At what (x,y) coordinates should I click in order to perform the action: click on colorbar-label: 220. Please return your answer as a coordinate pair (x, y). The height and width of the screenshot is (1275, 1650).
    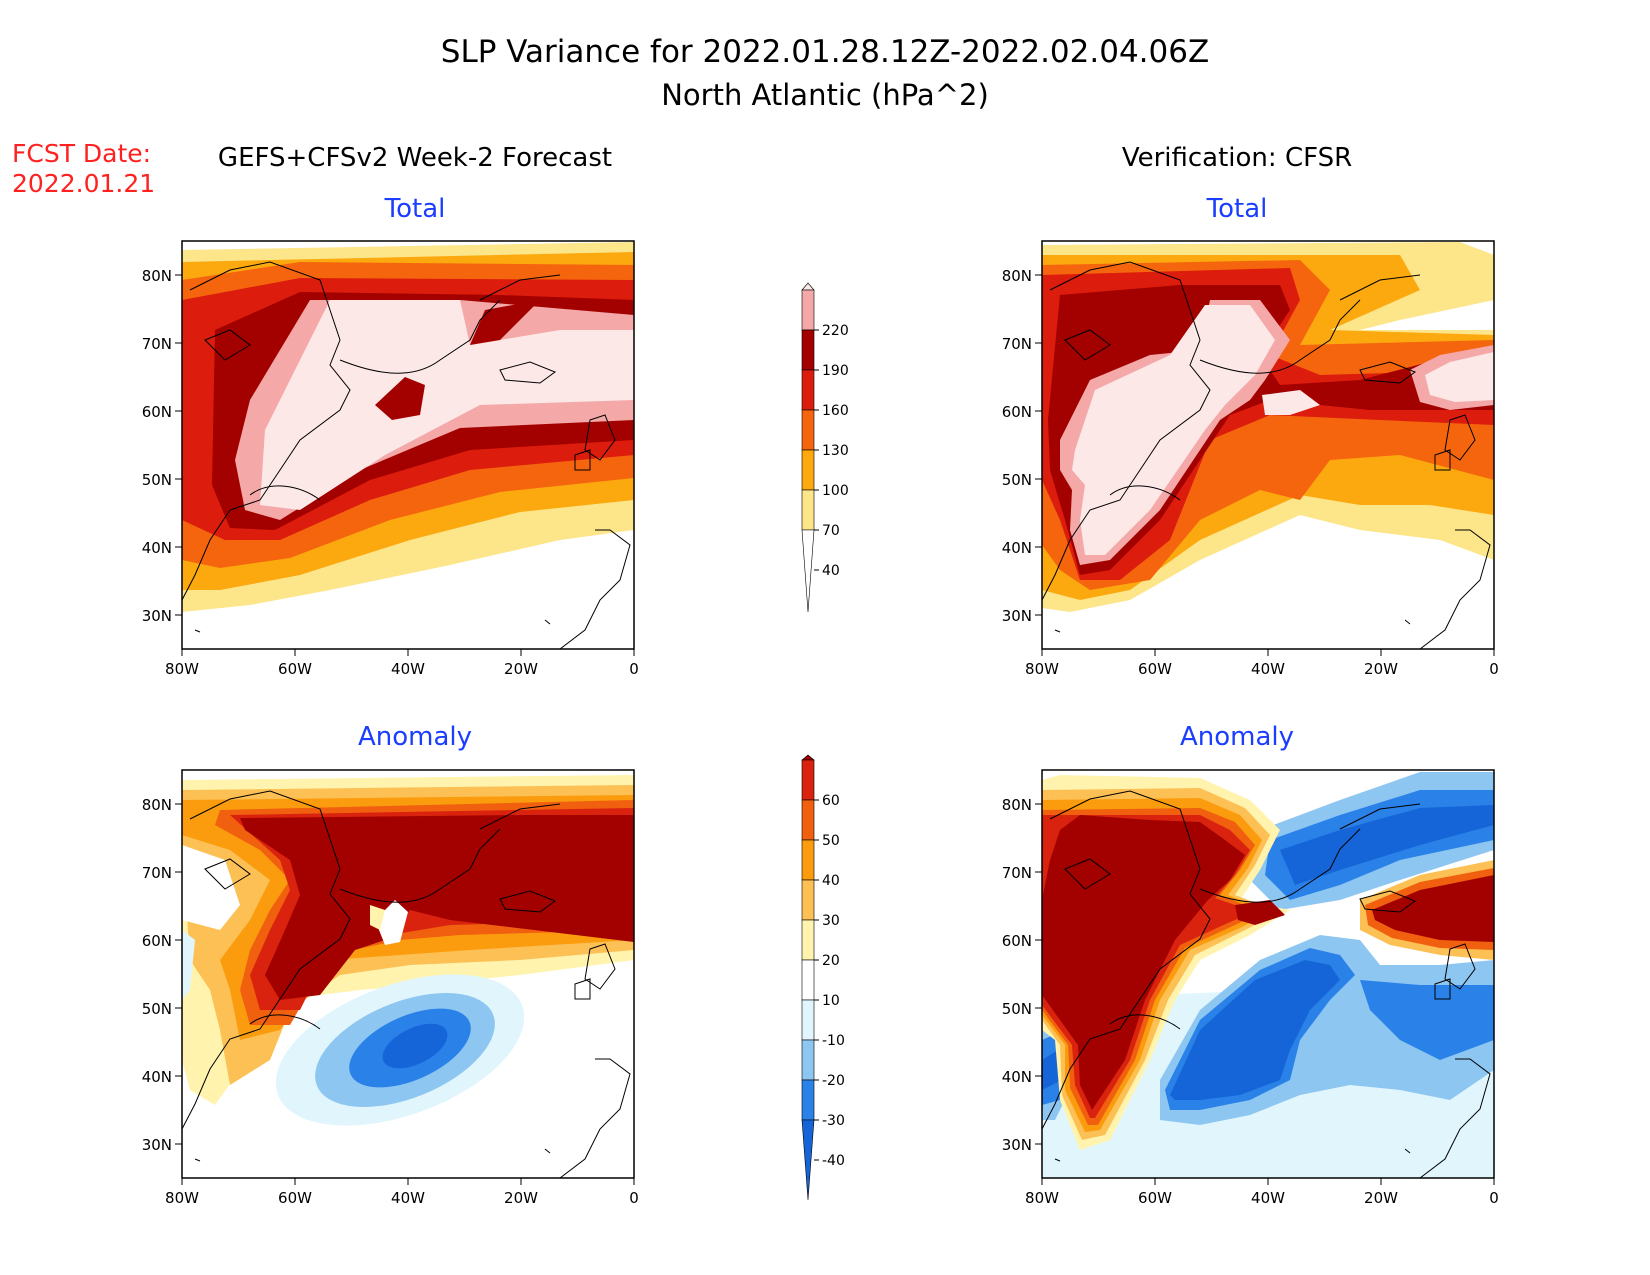
    Looking at the image, I should click on (835, 331).